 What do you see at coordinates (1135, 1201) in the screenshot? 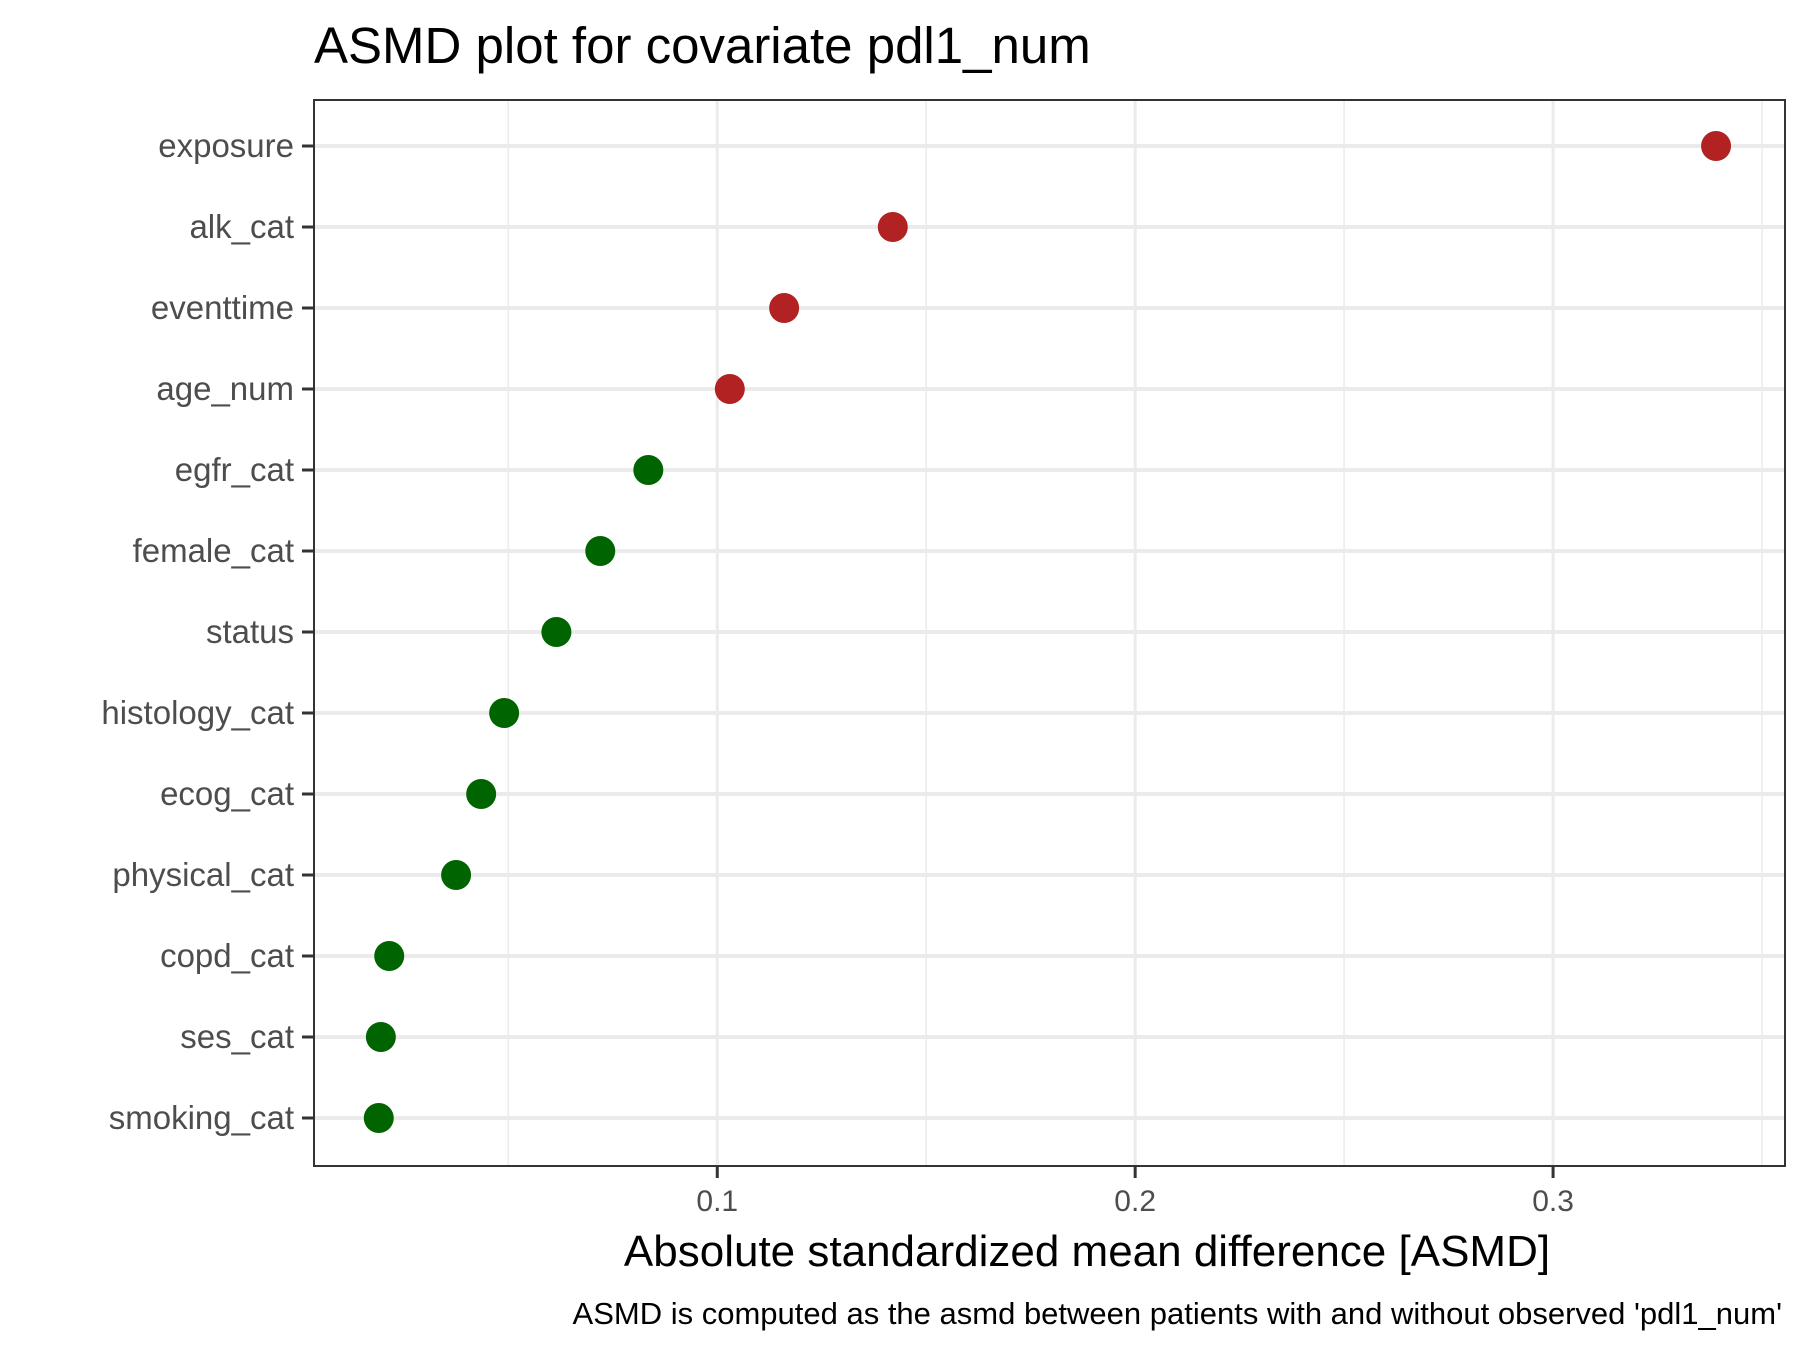
I see `x-tick-label: 0.2` at bounding box center [1135, 1201].